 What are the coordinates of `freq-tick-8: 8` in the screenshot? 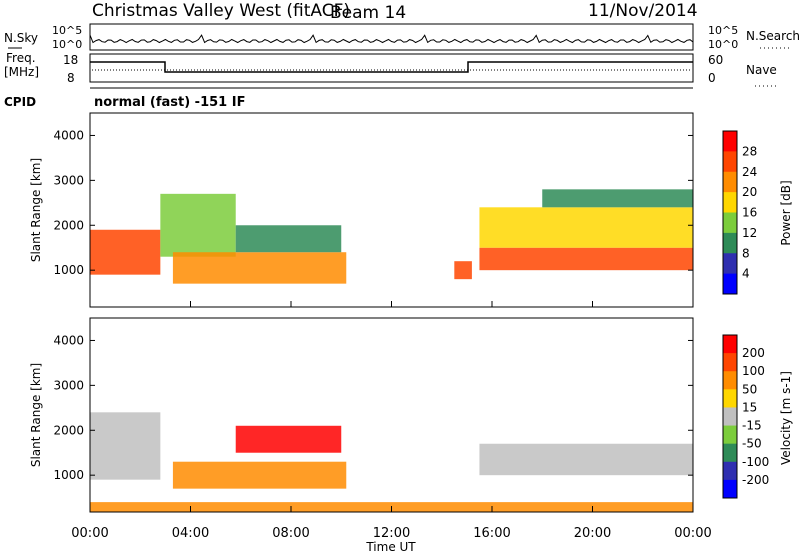 It's located at (71, 78).